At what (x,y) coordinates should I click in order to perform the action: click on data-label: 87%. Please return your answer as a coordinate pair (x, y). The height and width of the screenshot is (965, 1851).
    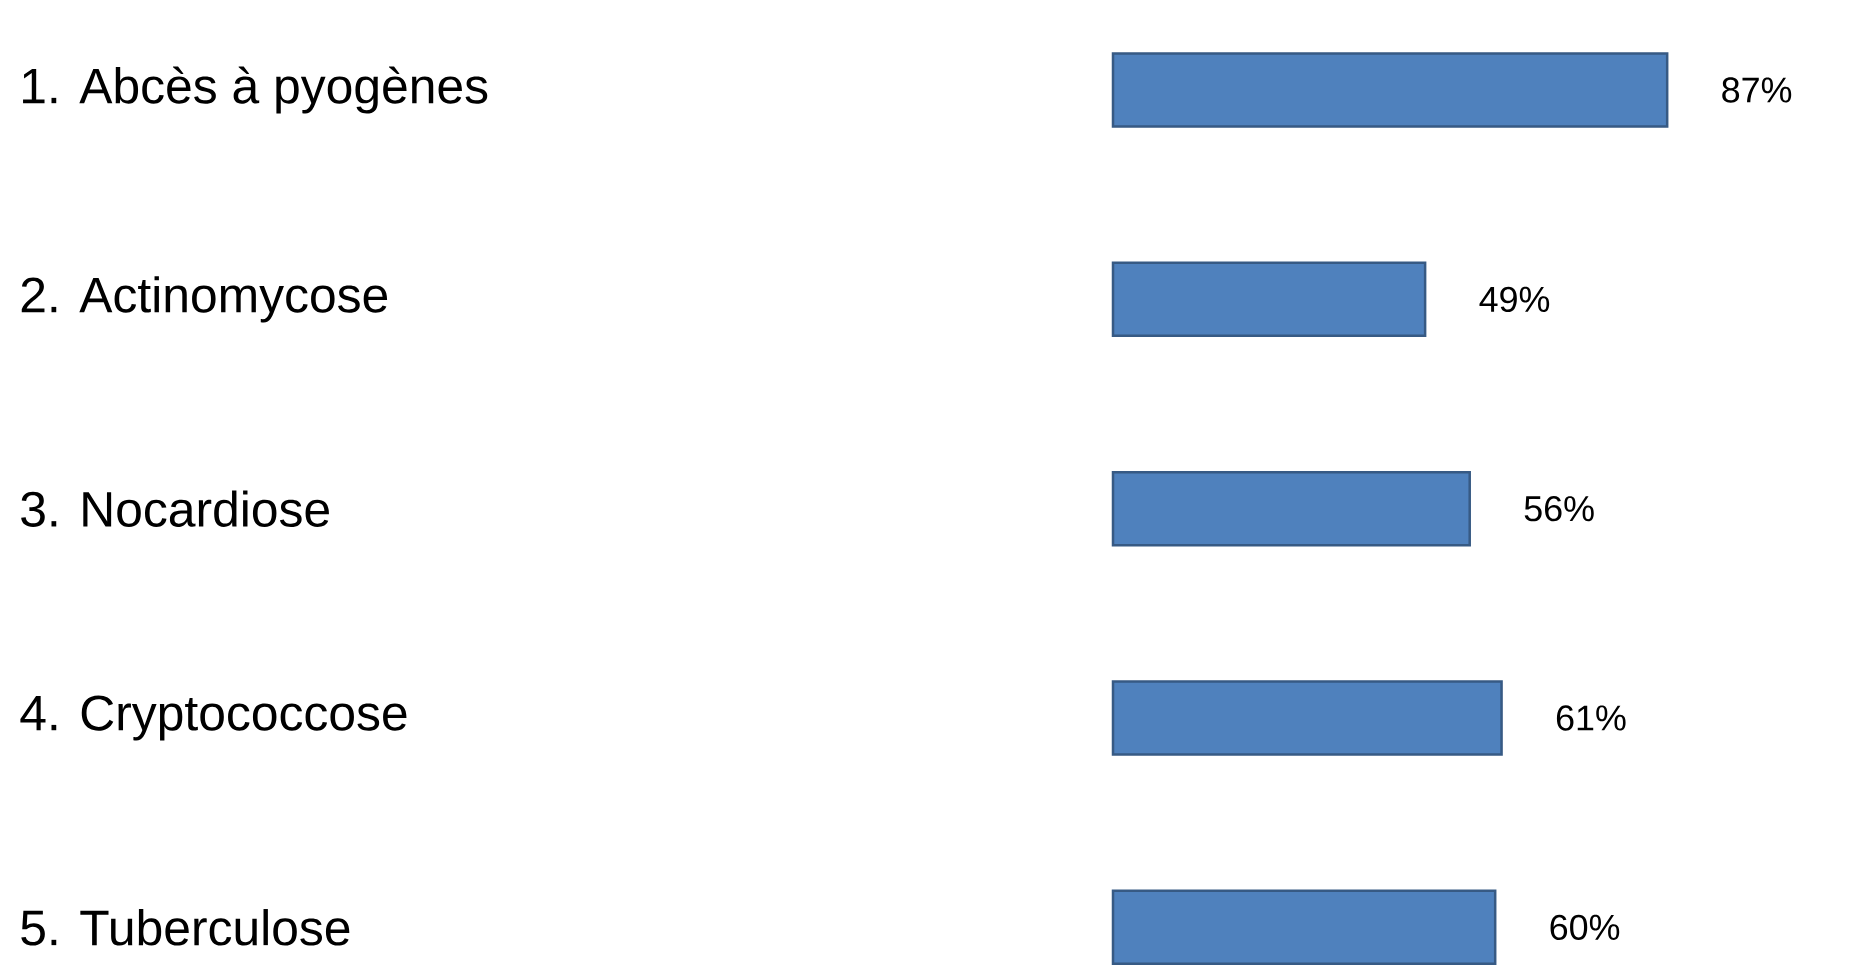
    Looking at the image, I should click on (1757, 90).